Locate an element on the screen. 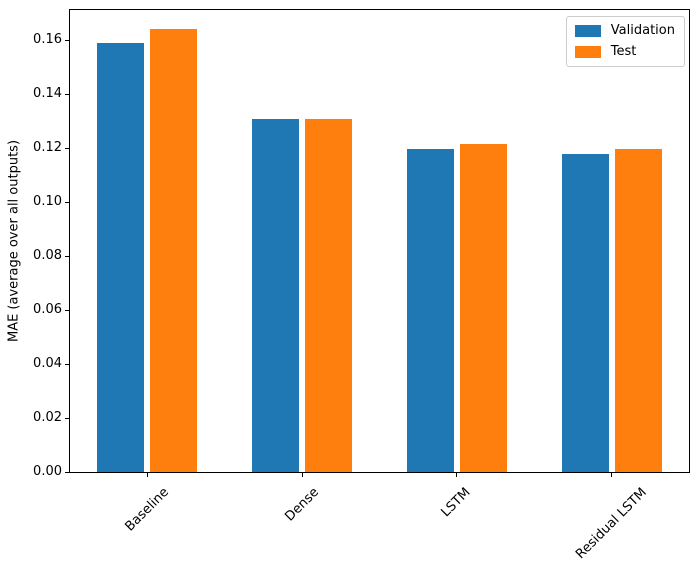 This screenshot has width=700, height=572. bar-test-baseline is located at coordinates (174, 250).